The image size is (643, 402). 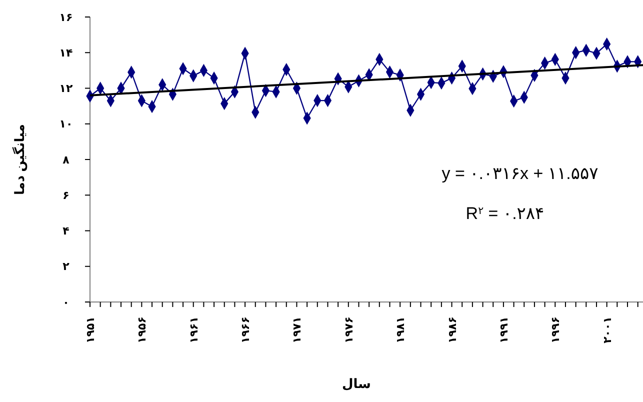 What do you see at coordinates (66, 160) in the screenshot?
I see `y-tick-label: ۸` at bounding box center [66, 160].